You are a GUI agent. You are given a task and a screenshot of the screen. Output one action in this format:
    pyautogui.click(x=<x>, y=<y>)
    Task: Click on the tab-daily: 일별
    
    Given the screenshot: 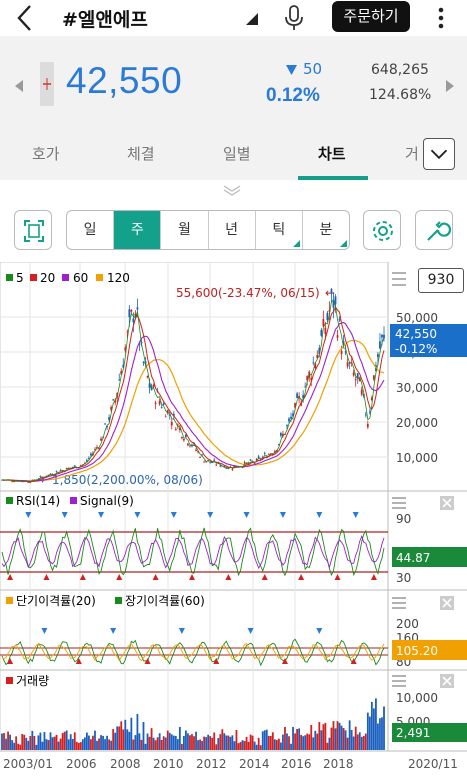 What is the action you would take?
    pyautogui.click(x=237, y=154)
    